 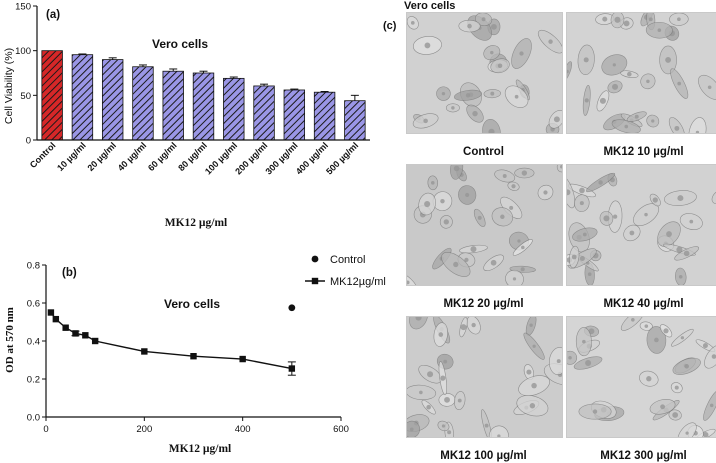 What do you see at coordinates (347, 260) in the screenshot?
I see `legend-label: Control` at bounding box center [347, 260].